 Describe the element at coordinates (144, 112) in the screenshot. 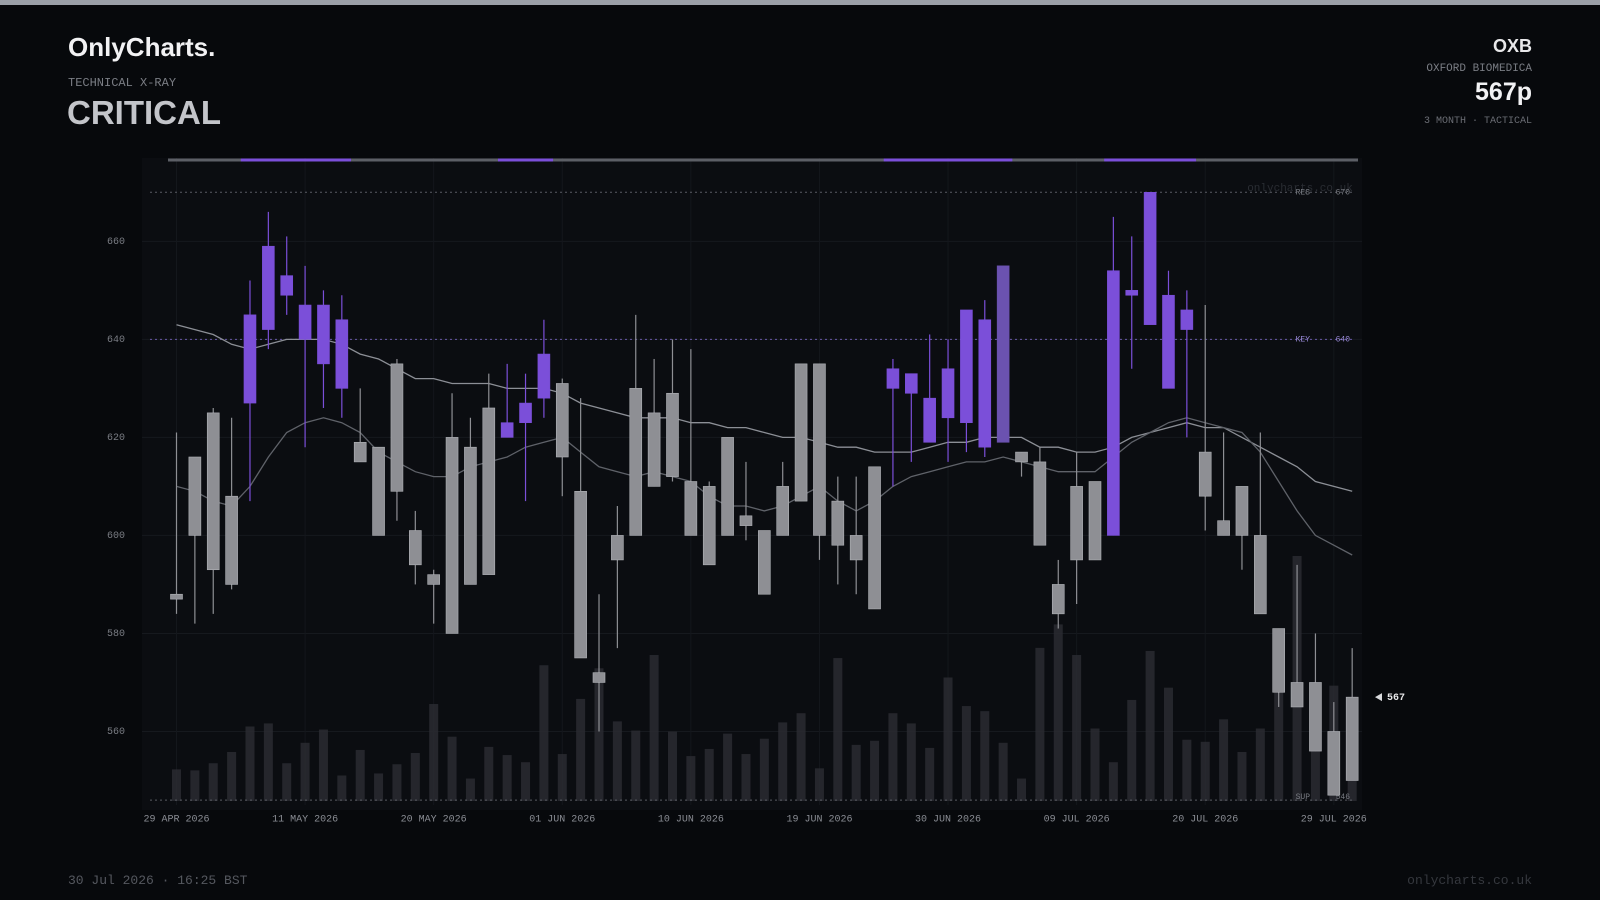

I see `status: CRITICAL` at that location.